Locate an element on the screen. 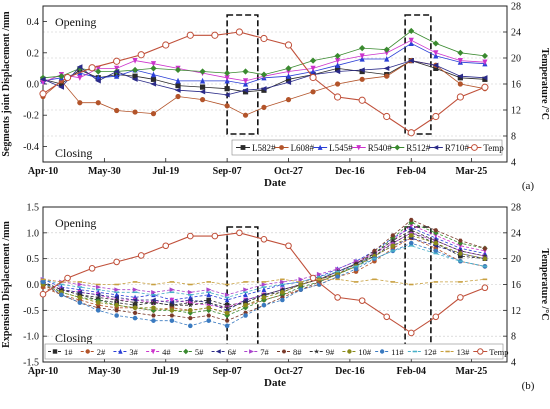 The width and height of the screenshot is (550, 409). y2-tick-label: 20 is located at coordinates (516, 59).